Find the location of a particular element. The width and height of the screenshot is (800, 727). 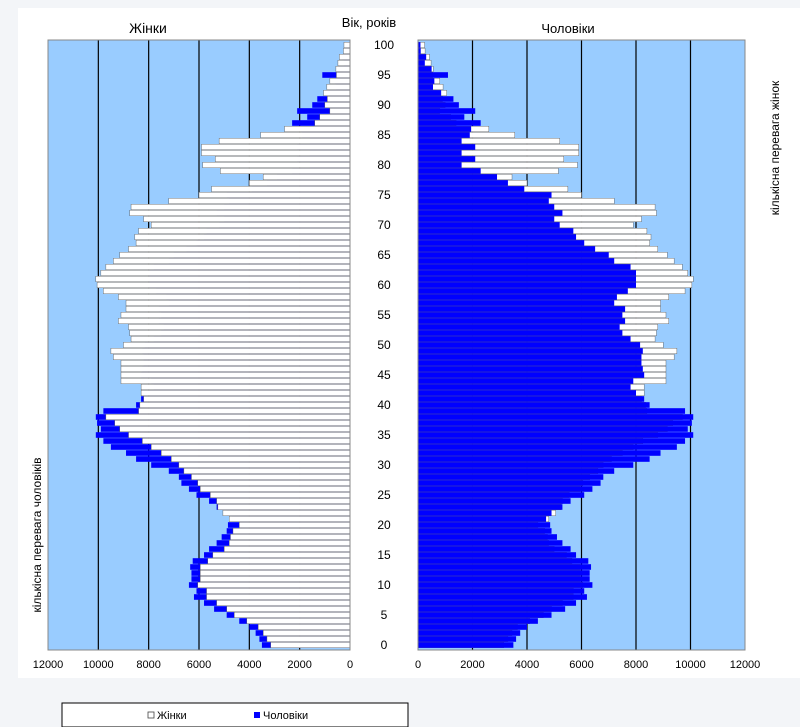

y-tick-label: 75 is located at coordinates (384, 195).